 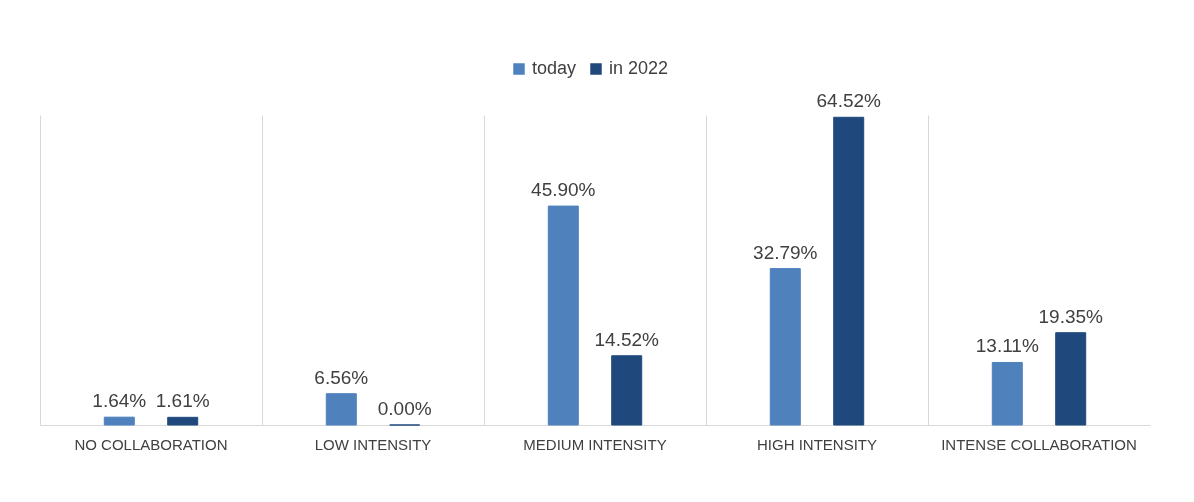 What do you see at coordinates (404, 408) in the screenshot?
I see `data-label: 0.00%` at bounding box center [404, 408].